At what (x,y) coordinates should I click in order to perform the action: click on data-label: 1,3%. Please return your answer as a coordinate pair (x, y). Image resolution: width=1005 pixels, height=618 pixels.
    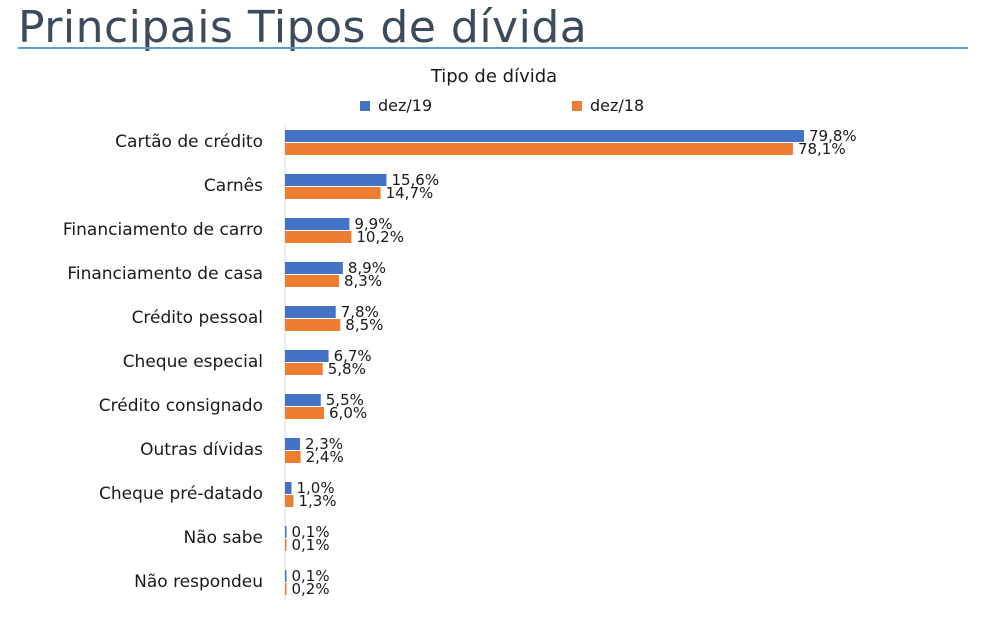
    Looking at the image, I should click on (317, 501).